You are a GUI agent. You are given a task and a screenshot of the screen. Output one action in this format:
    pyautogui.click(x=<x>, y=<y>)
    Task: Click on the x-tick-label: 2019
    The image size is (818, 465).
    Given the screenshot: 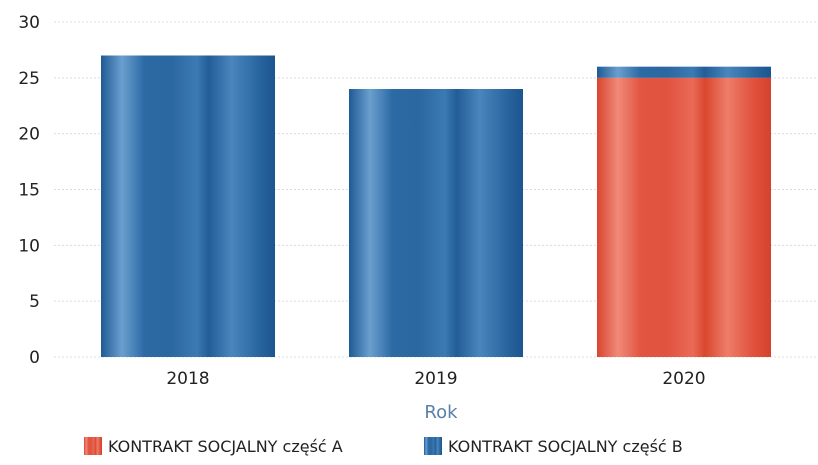 What is the action you would take?
    pyautogui.click(x=435, y=379)
    